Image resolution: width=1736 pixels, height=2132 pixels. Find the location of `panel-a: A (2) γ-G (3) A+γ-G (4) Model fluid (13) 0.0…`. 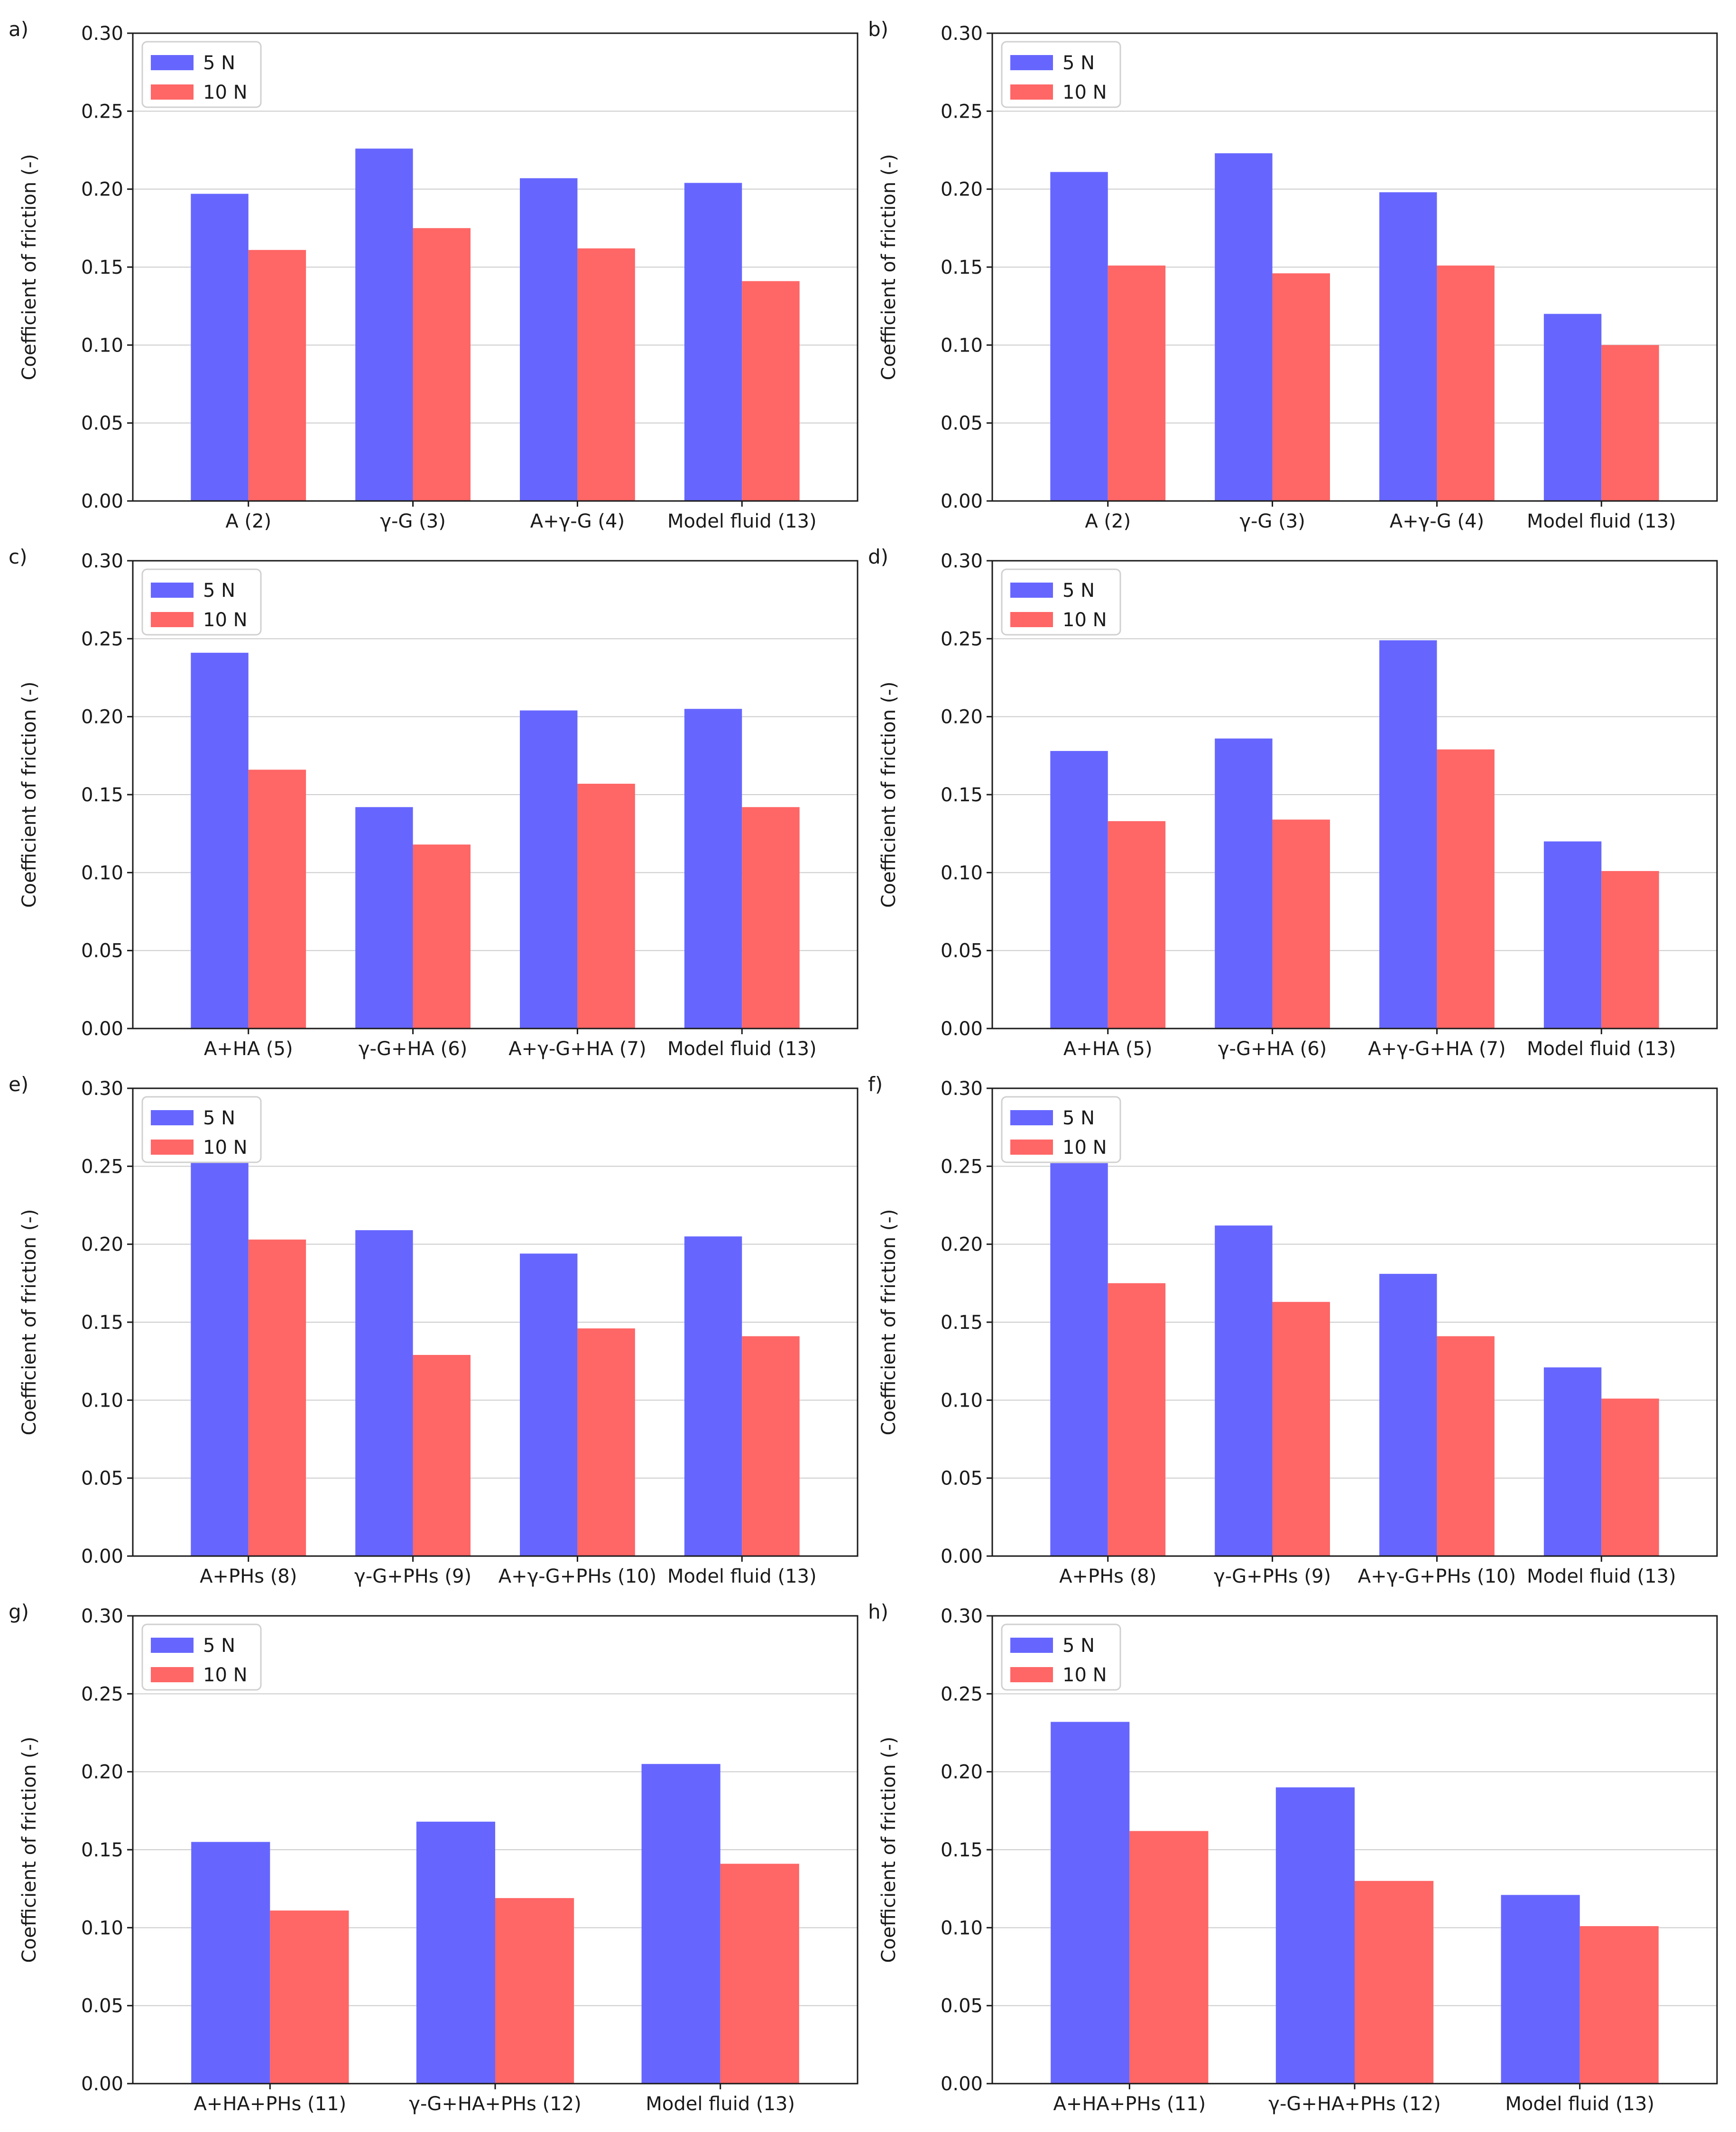

panel-a: A (2) γ-G (3) A+γ-G (4) Model fluid (13) 0.0… is located at coordinates (434, 275).